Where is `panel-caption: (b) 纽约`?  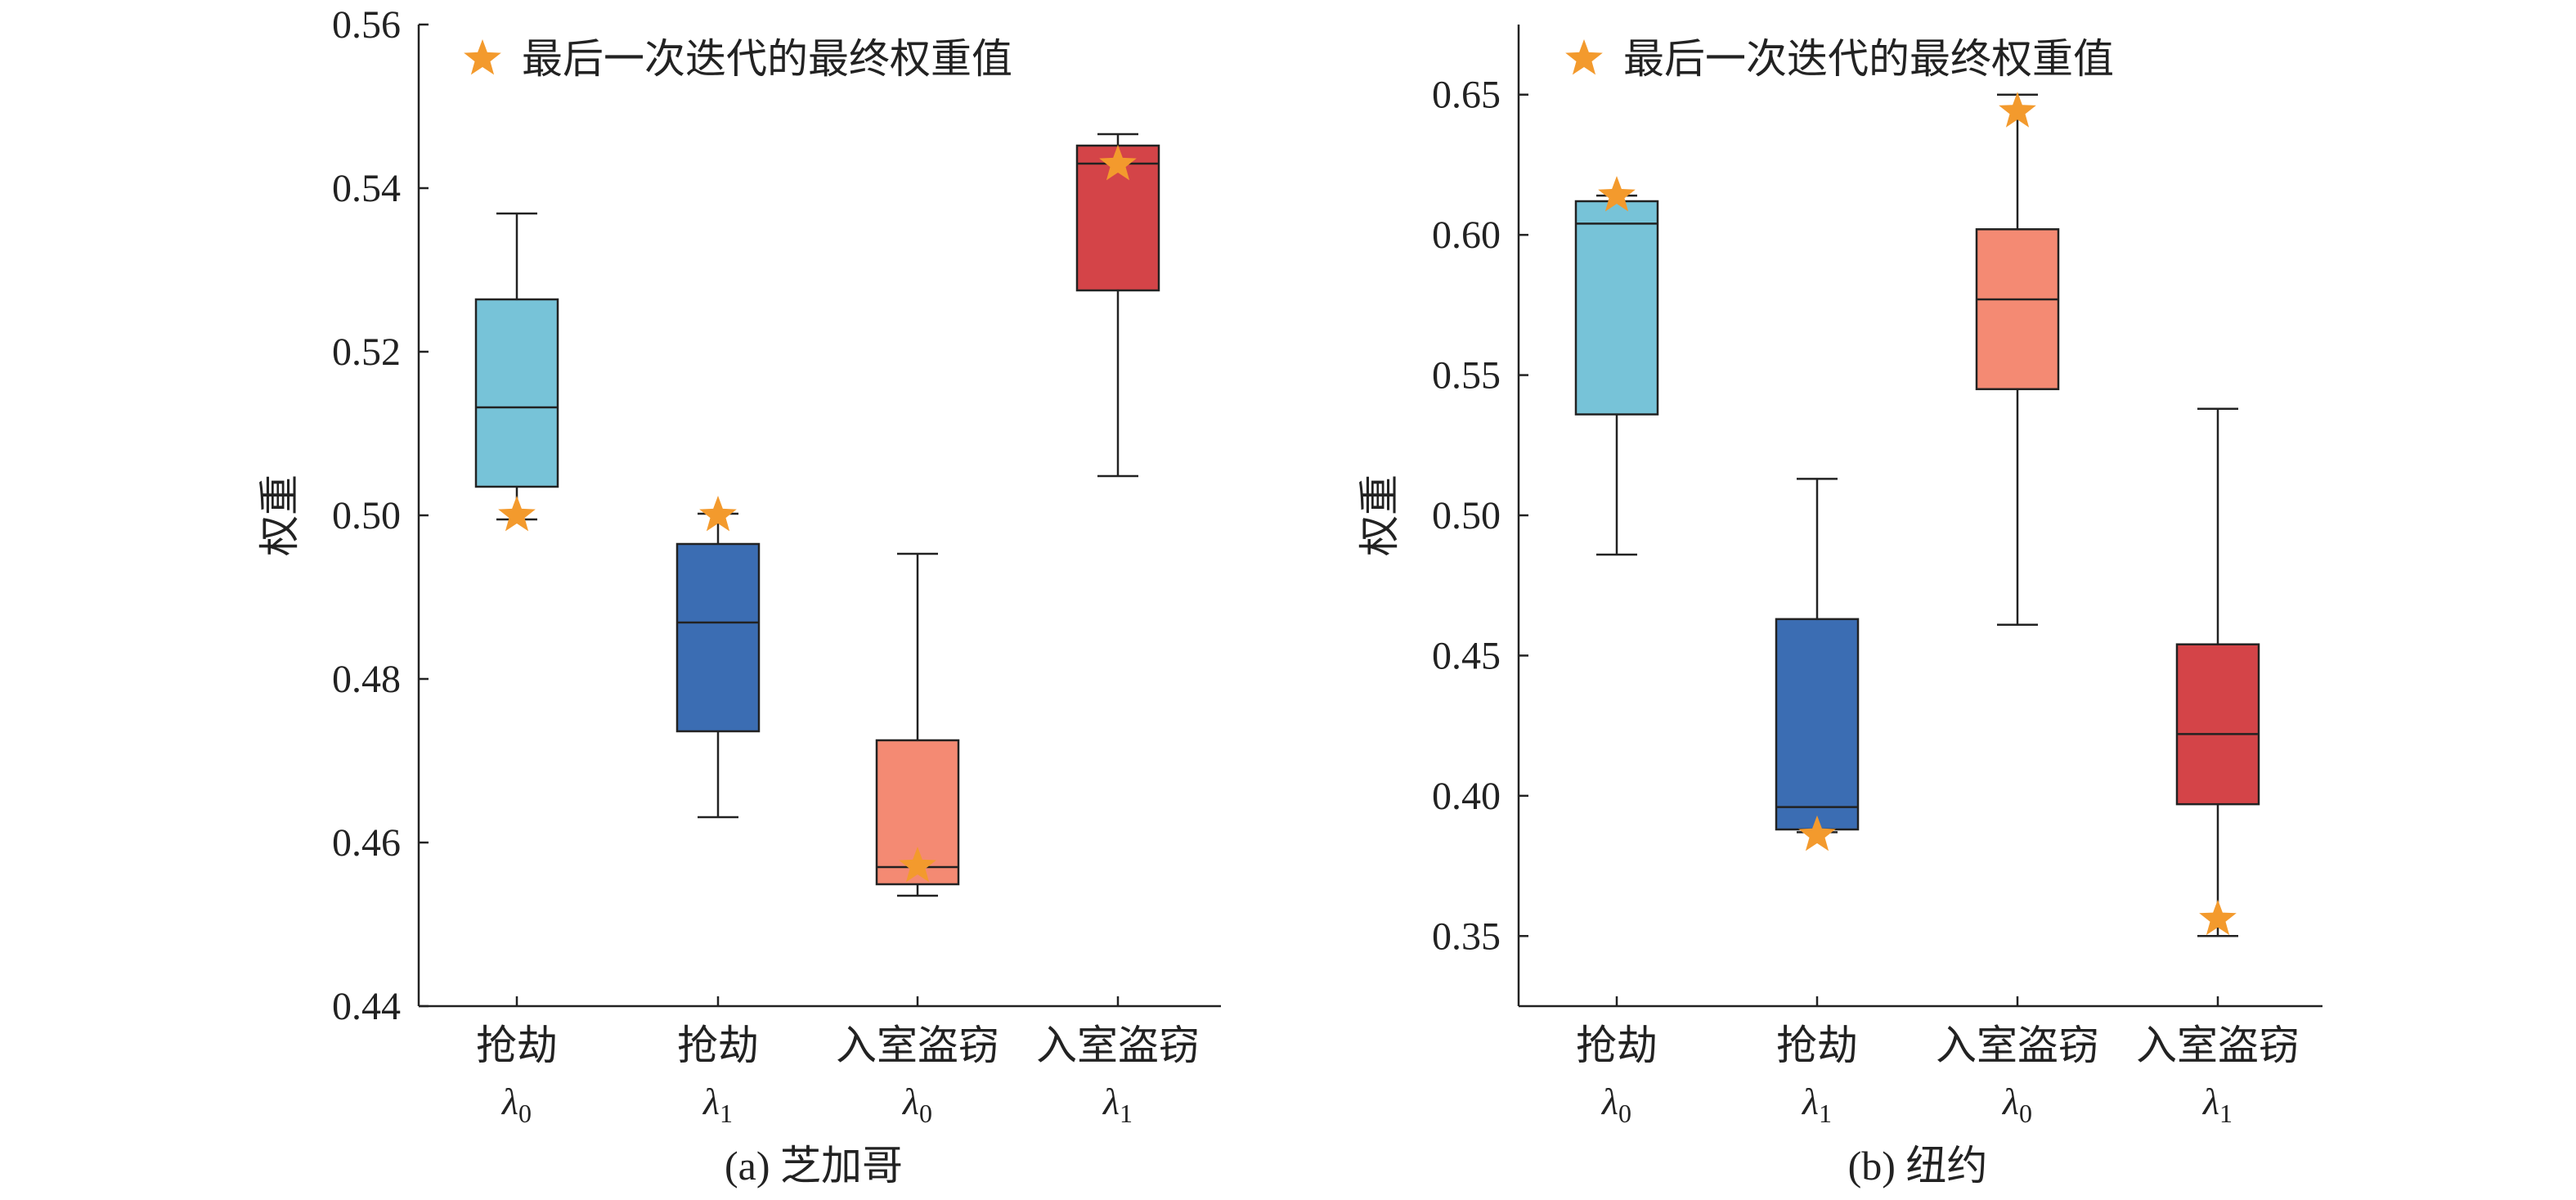 panel-caption: (b) 纽约 is located at coordinates (1918, 1166).